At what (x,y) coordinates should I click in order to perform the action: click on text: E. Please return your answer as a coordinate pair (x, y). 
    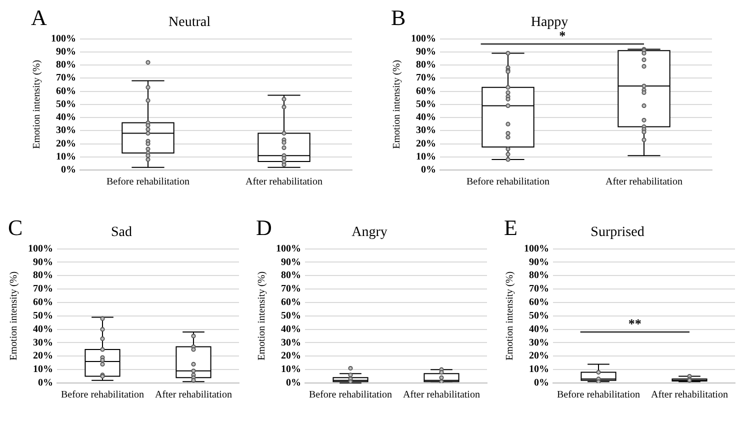
    Looking at the image, I should click on (511, 227).